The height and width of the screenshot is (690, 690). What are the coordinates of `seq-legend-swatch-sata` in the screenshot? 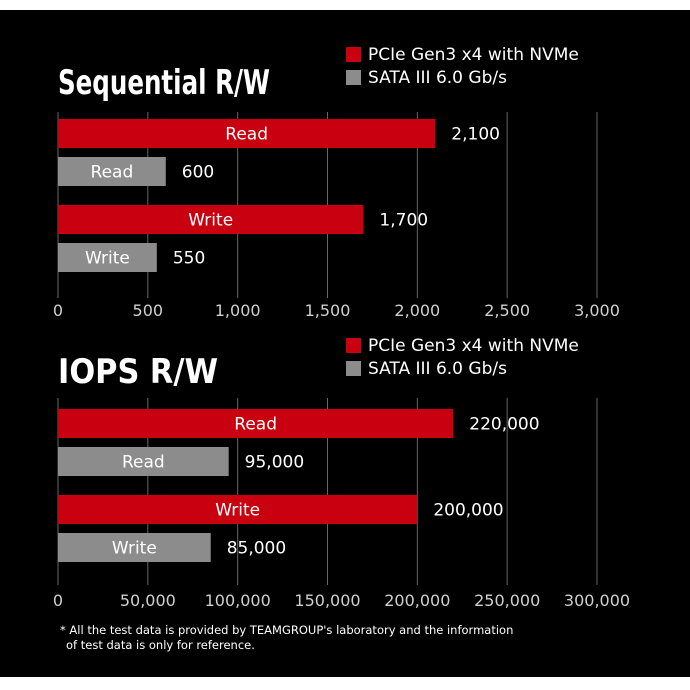 It's located at (353, 77).